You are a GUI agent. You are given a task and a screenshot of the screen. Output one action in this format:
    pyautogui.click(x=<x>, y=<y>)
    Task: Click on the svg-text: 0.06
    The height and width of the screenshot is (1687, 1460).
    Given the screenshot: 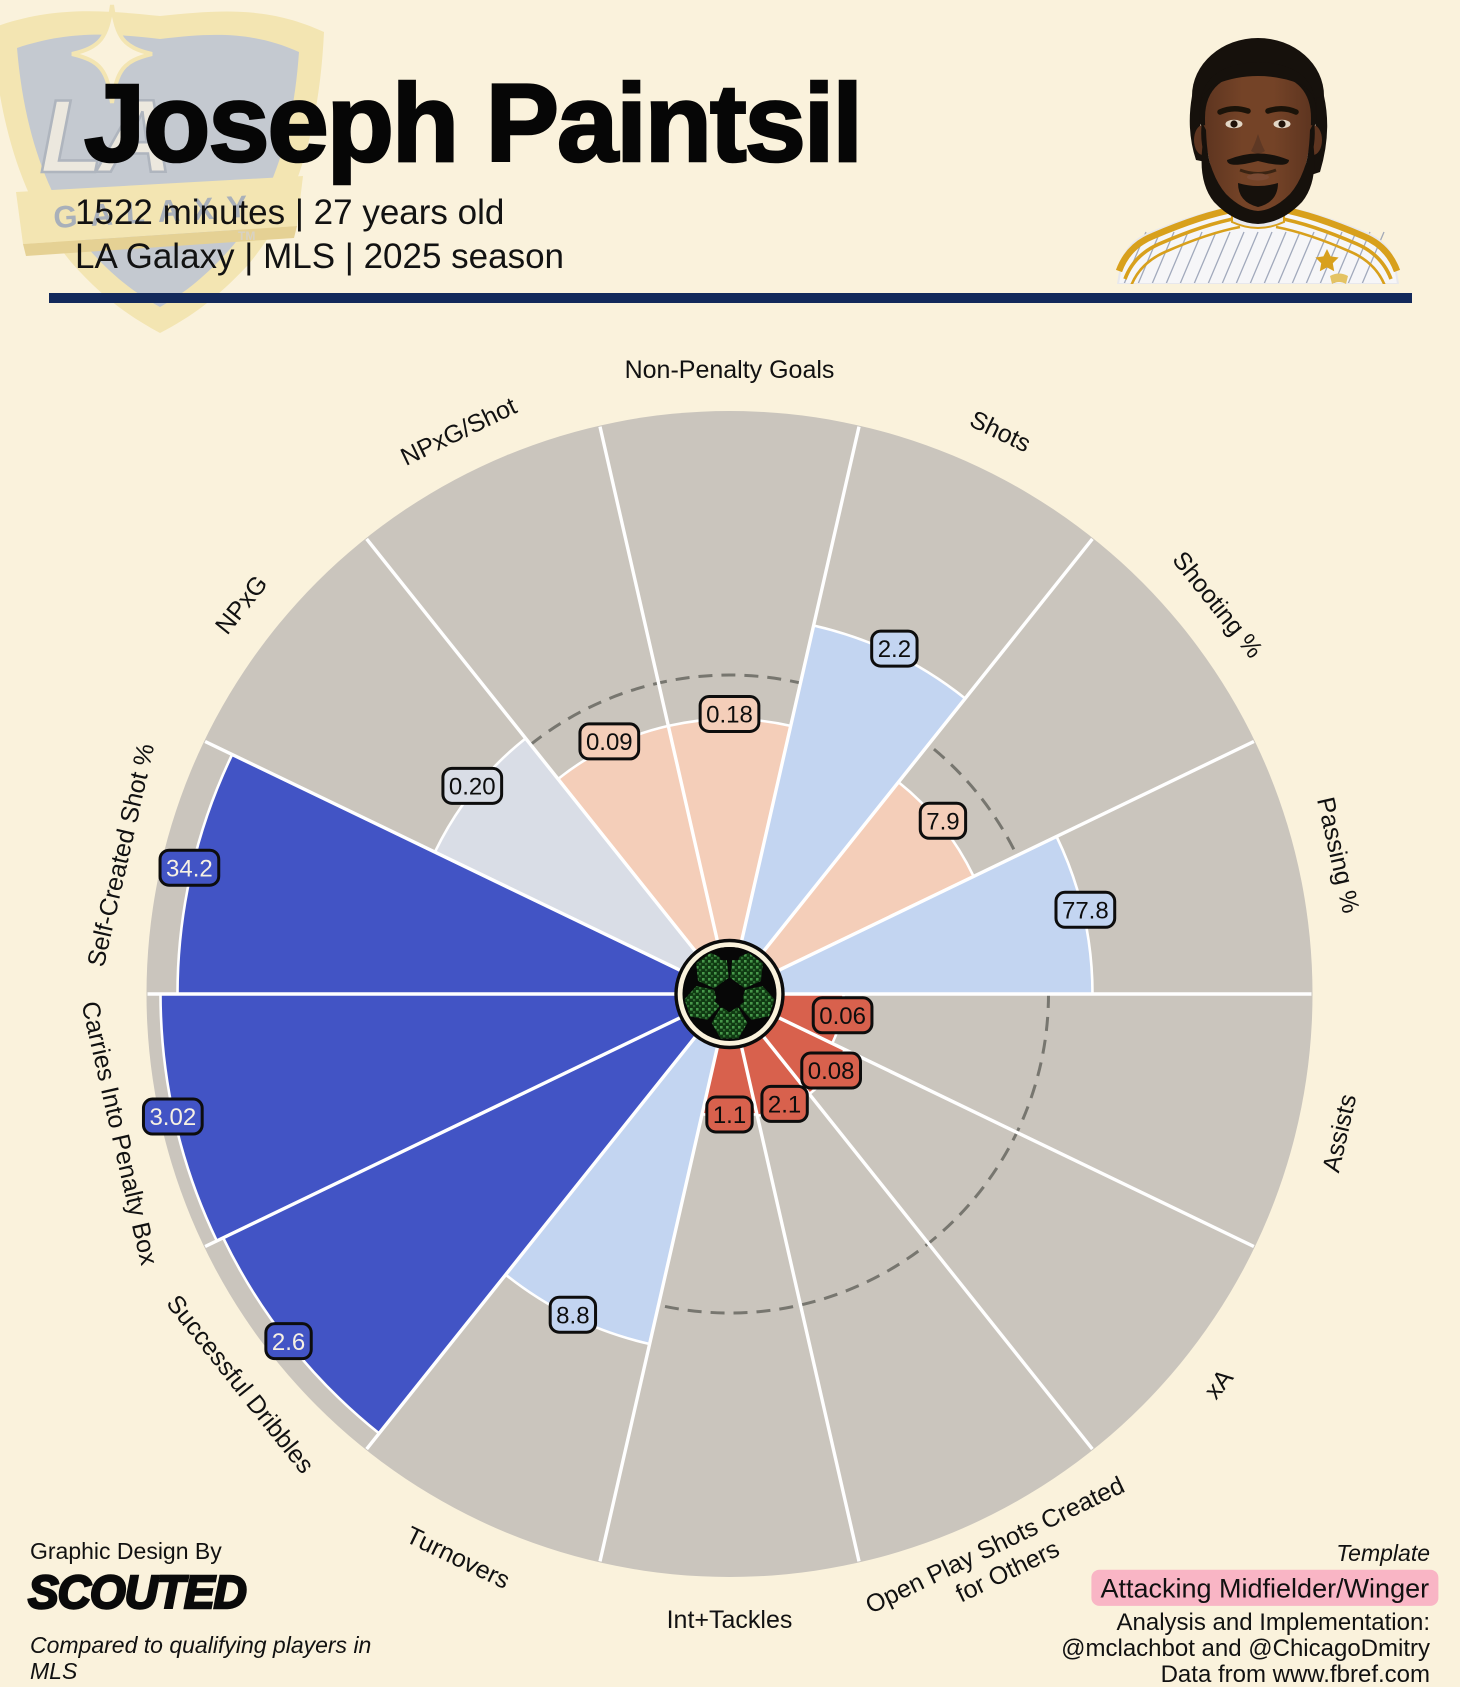 What is the action you would take?
    pyautogui.click(x=842, y=1016)
    